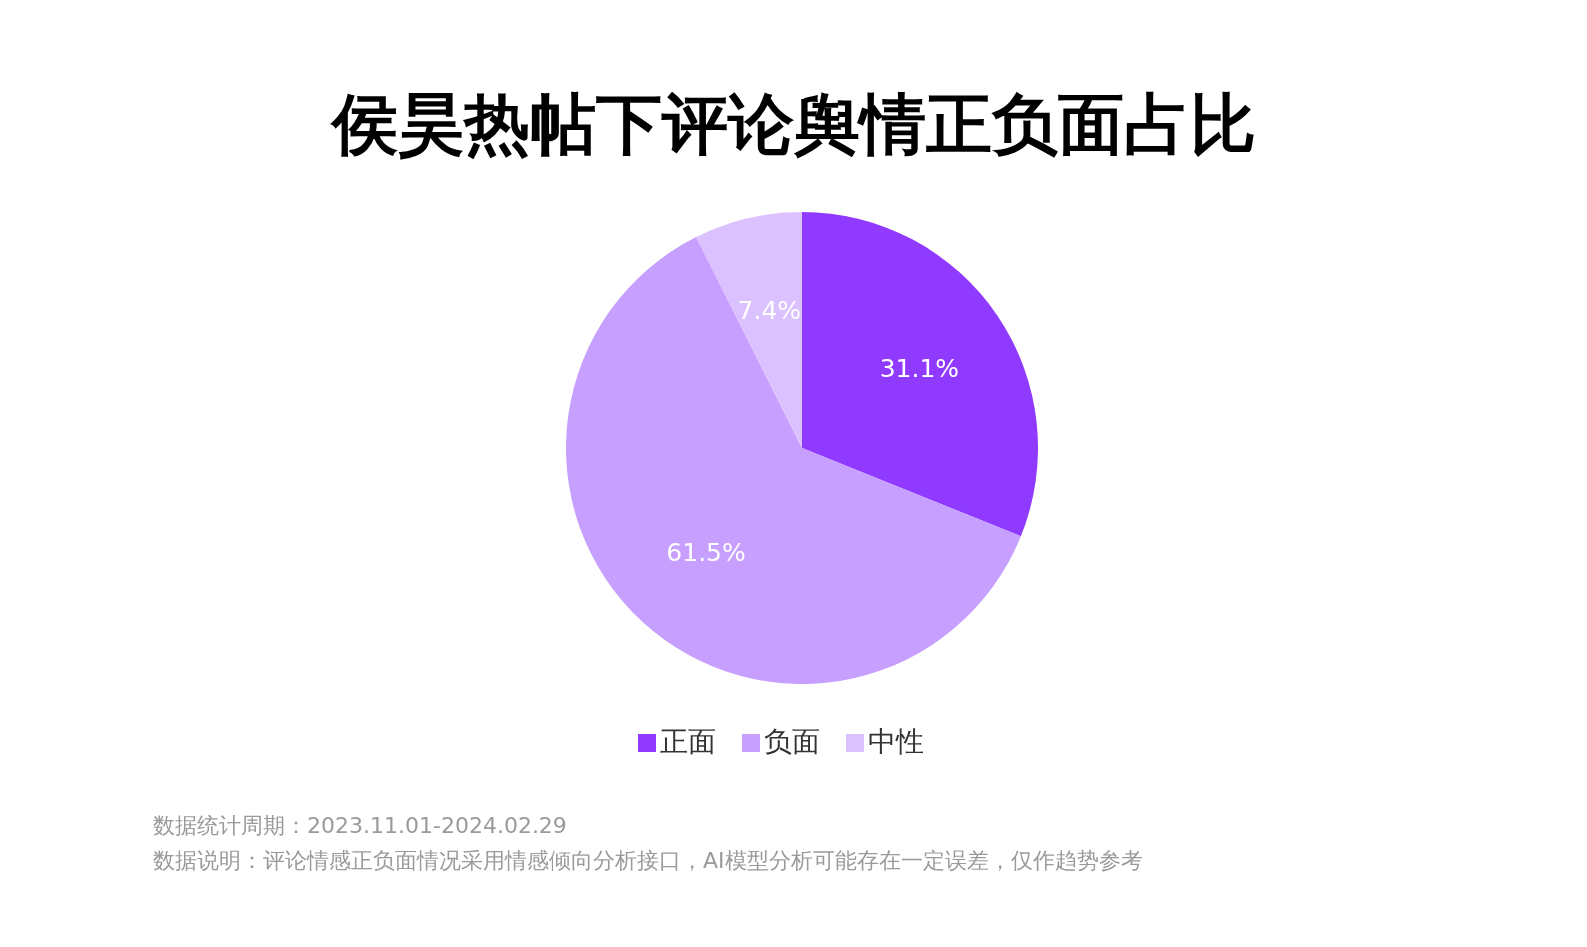 The width and height of the screenshot is (1587, 947). I want to click on text: 数据说明：评论情感正负面情况采用情感倾向分析接口，AI模型分析可能存在一定误差，仅作趋势参考, so click(648, 861).